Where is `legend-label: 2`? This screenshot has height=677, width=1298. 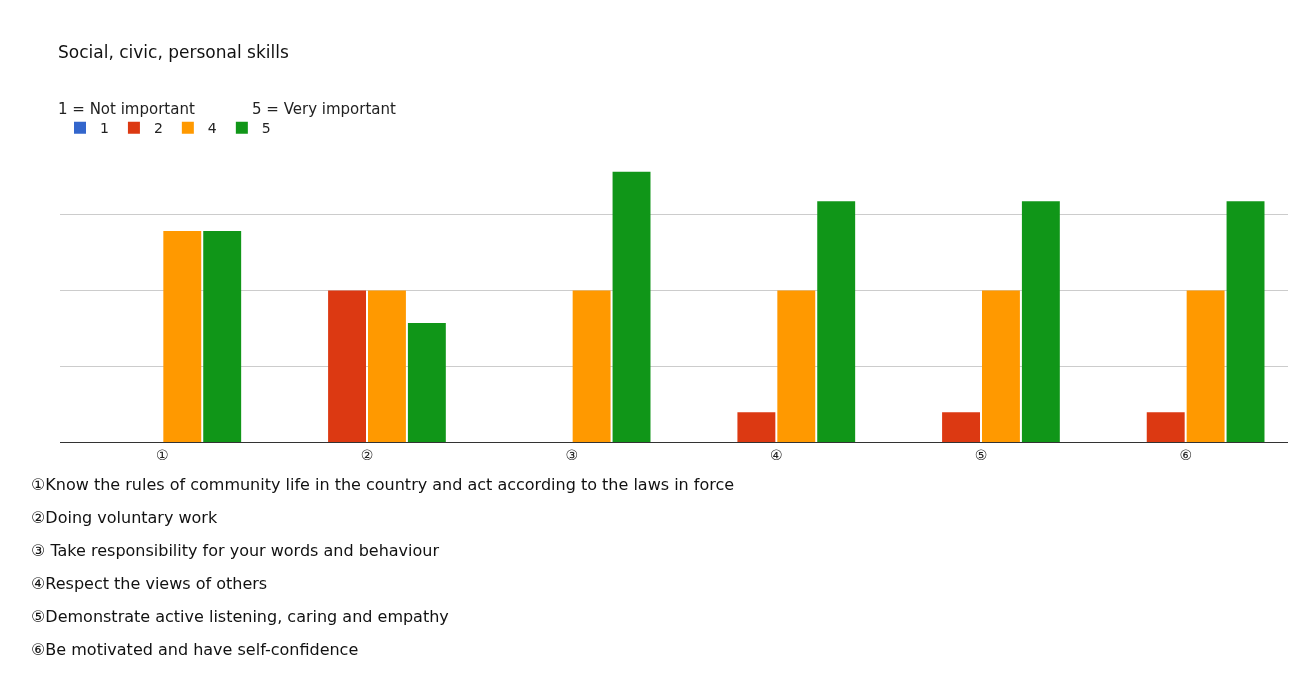 legend-label: 2 is located at coordinates (158, 128).